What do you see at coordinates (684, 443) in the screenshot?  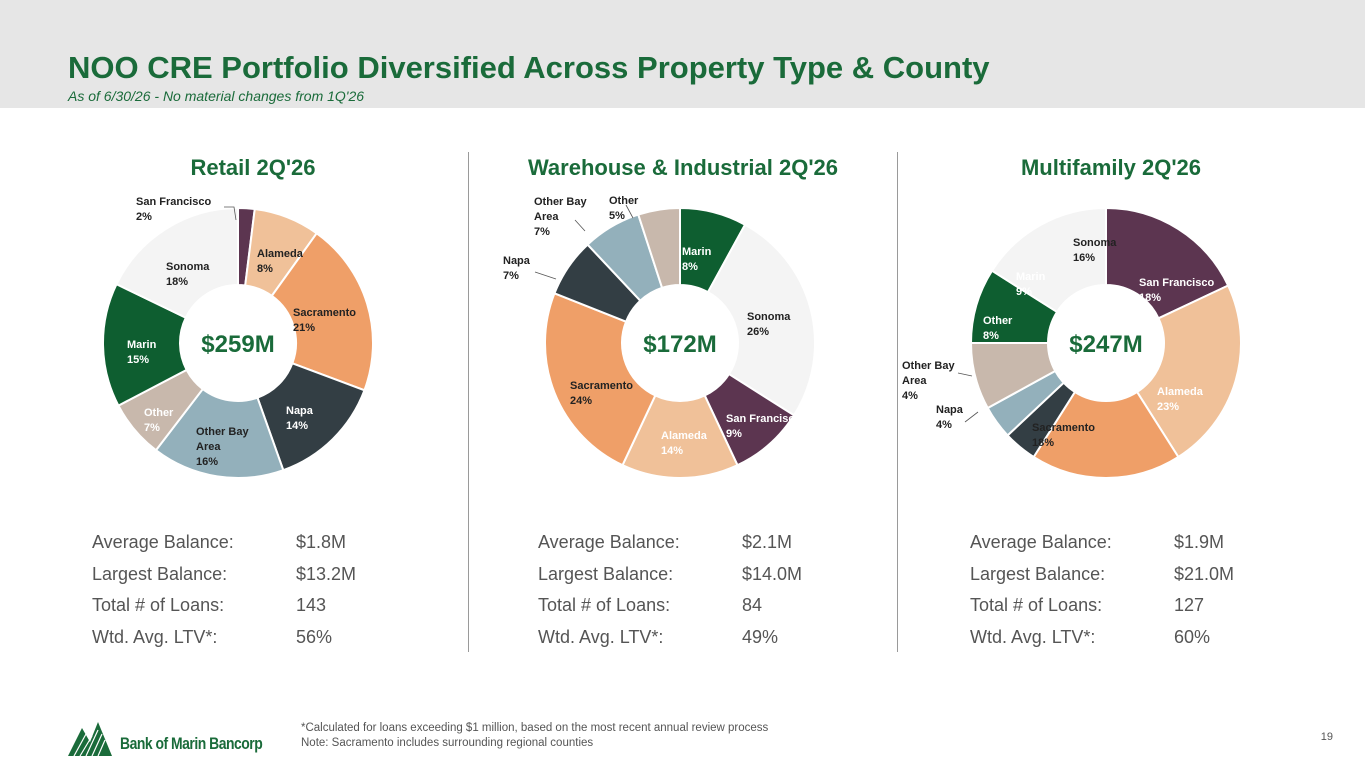 I see `slice-label-alameda: Alameda 14%` at bounding box center [684, 443].